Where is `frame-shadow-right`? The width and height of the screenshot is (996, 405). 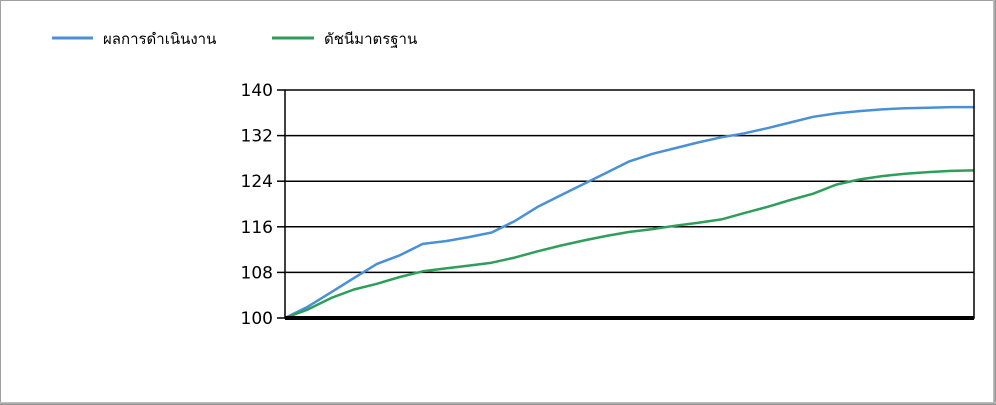 frame-shadow-right is located at coordinates (994, 202).